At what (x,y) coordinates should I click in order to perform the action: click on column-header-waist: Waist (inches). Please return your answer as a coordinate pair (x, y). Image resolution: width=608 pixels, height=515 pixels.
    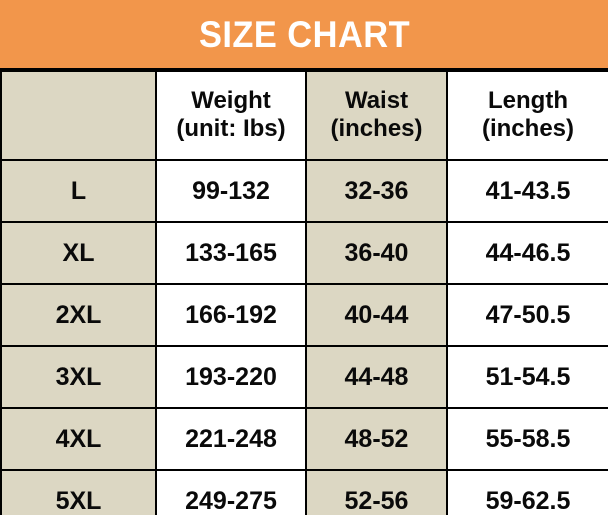
    Looking at the image, I should click on (376, 115).